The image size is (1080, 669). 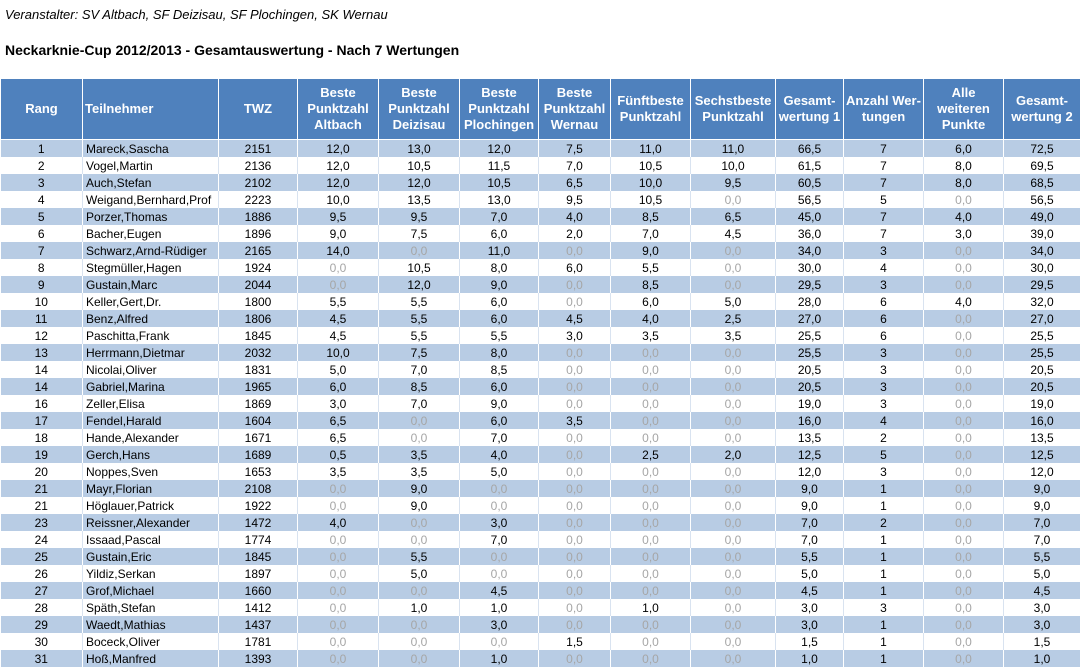 I want to click on table-cell: 28, so click(x=41, y=607).